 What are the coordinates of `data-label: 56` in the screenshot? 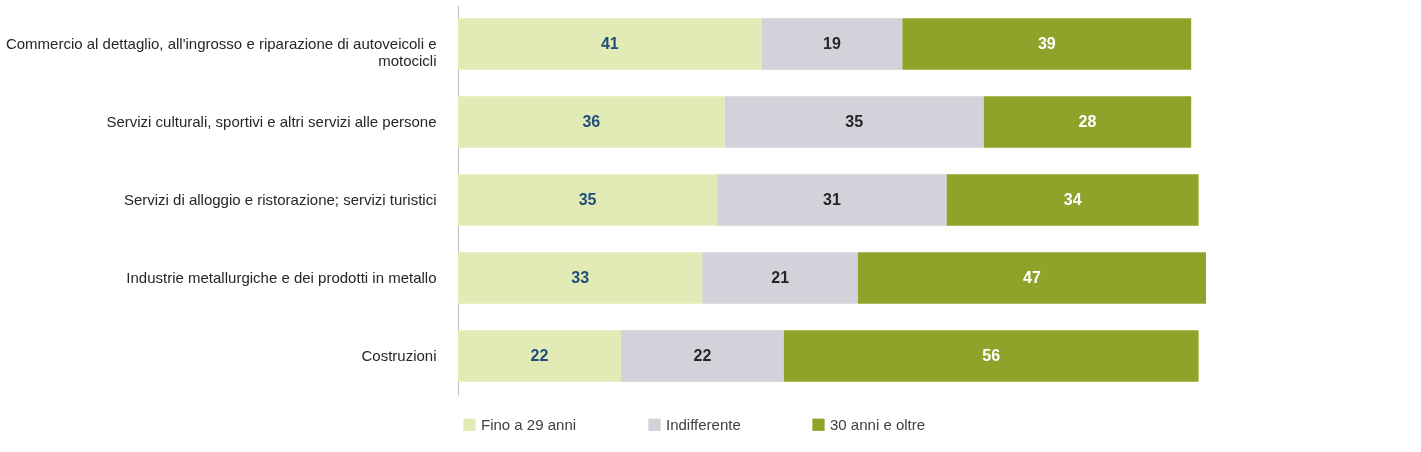 It's located at (991, 355).